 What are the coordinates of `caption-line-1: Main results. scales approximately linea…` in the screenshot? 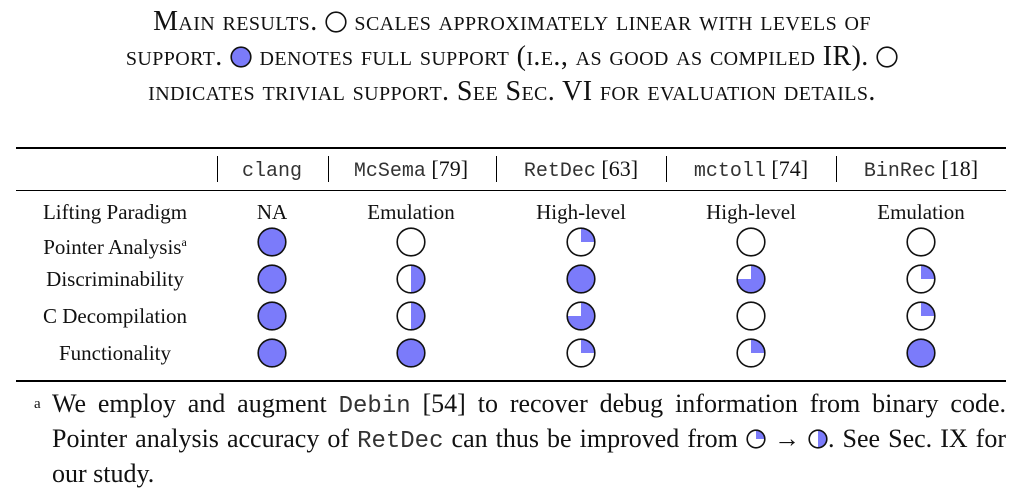 It's located at (512, 21).